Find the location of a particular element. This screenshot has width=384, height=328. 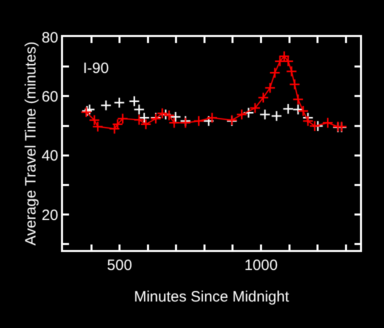

annotation: I-90 is located at coordinates (96, 68).